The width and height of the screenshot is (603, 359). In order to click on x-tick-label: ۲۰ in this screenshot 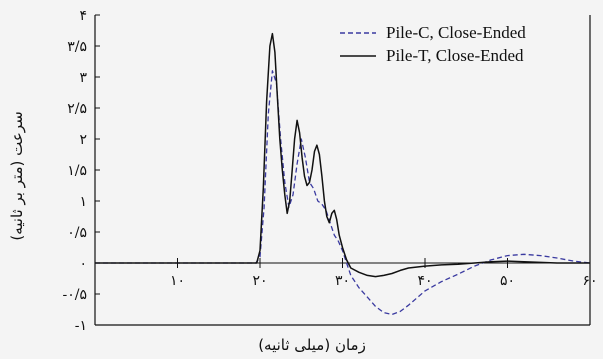, I will do `click(259, 281)`.